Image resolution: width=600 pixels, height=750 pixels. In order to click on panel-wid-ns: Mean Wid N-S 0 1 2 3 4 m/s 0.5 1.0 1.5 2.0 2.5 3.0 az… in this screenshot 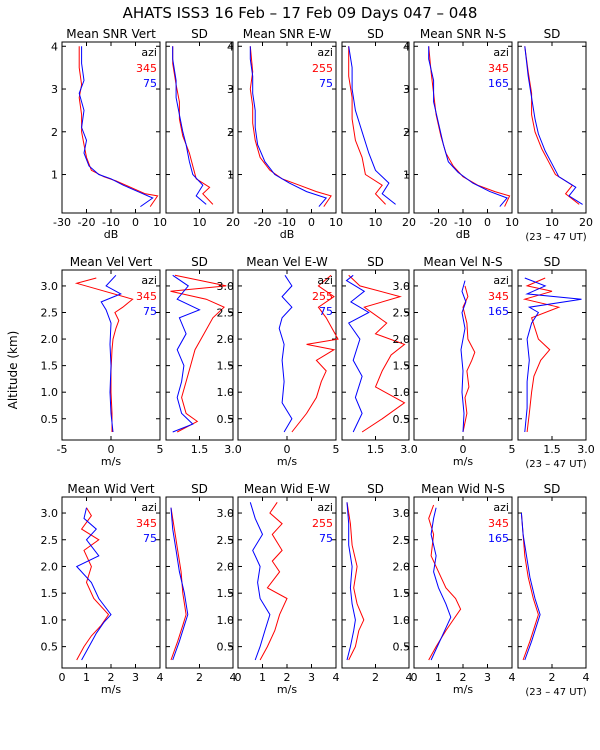, I will do `click(454, 589)`.